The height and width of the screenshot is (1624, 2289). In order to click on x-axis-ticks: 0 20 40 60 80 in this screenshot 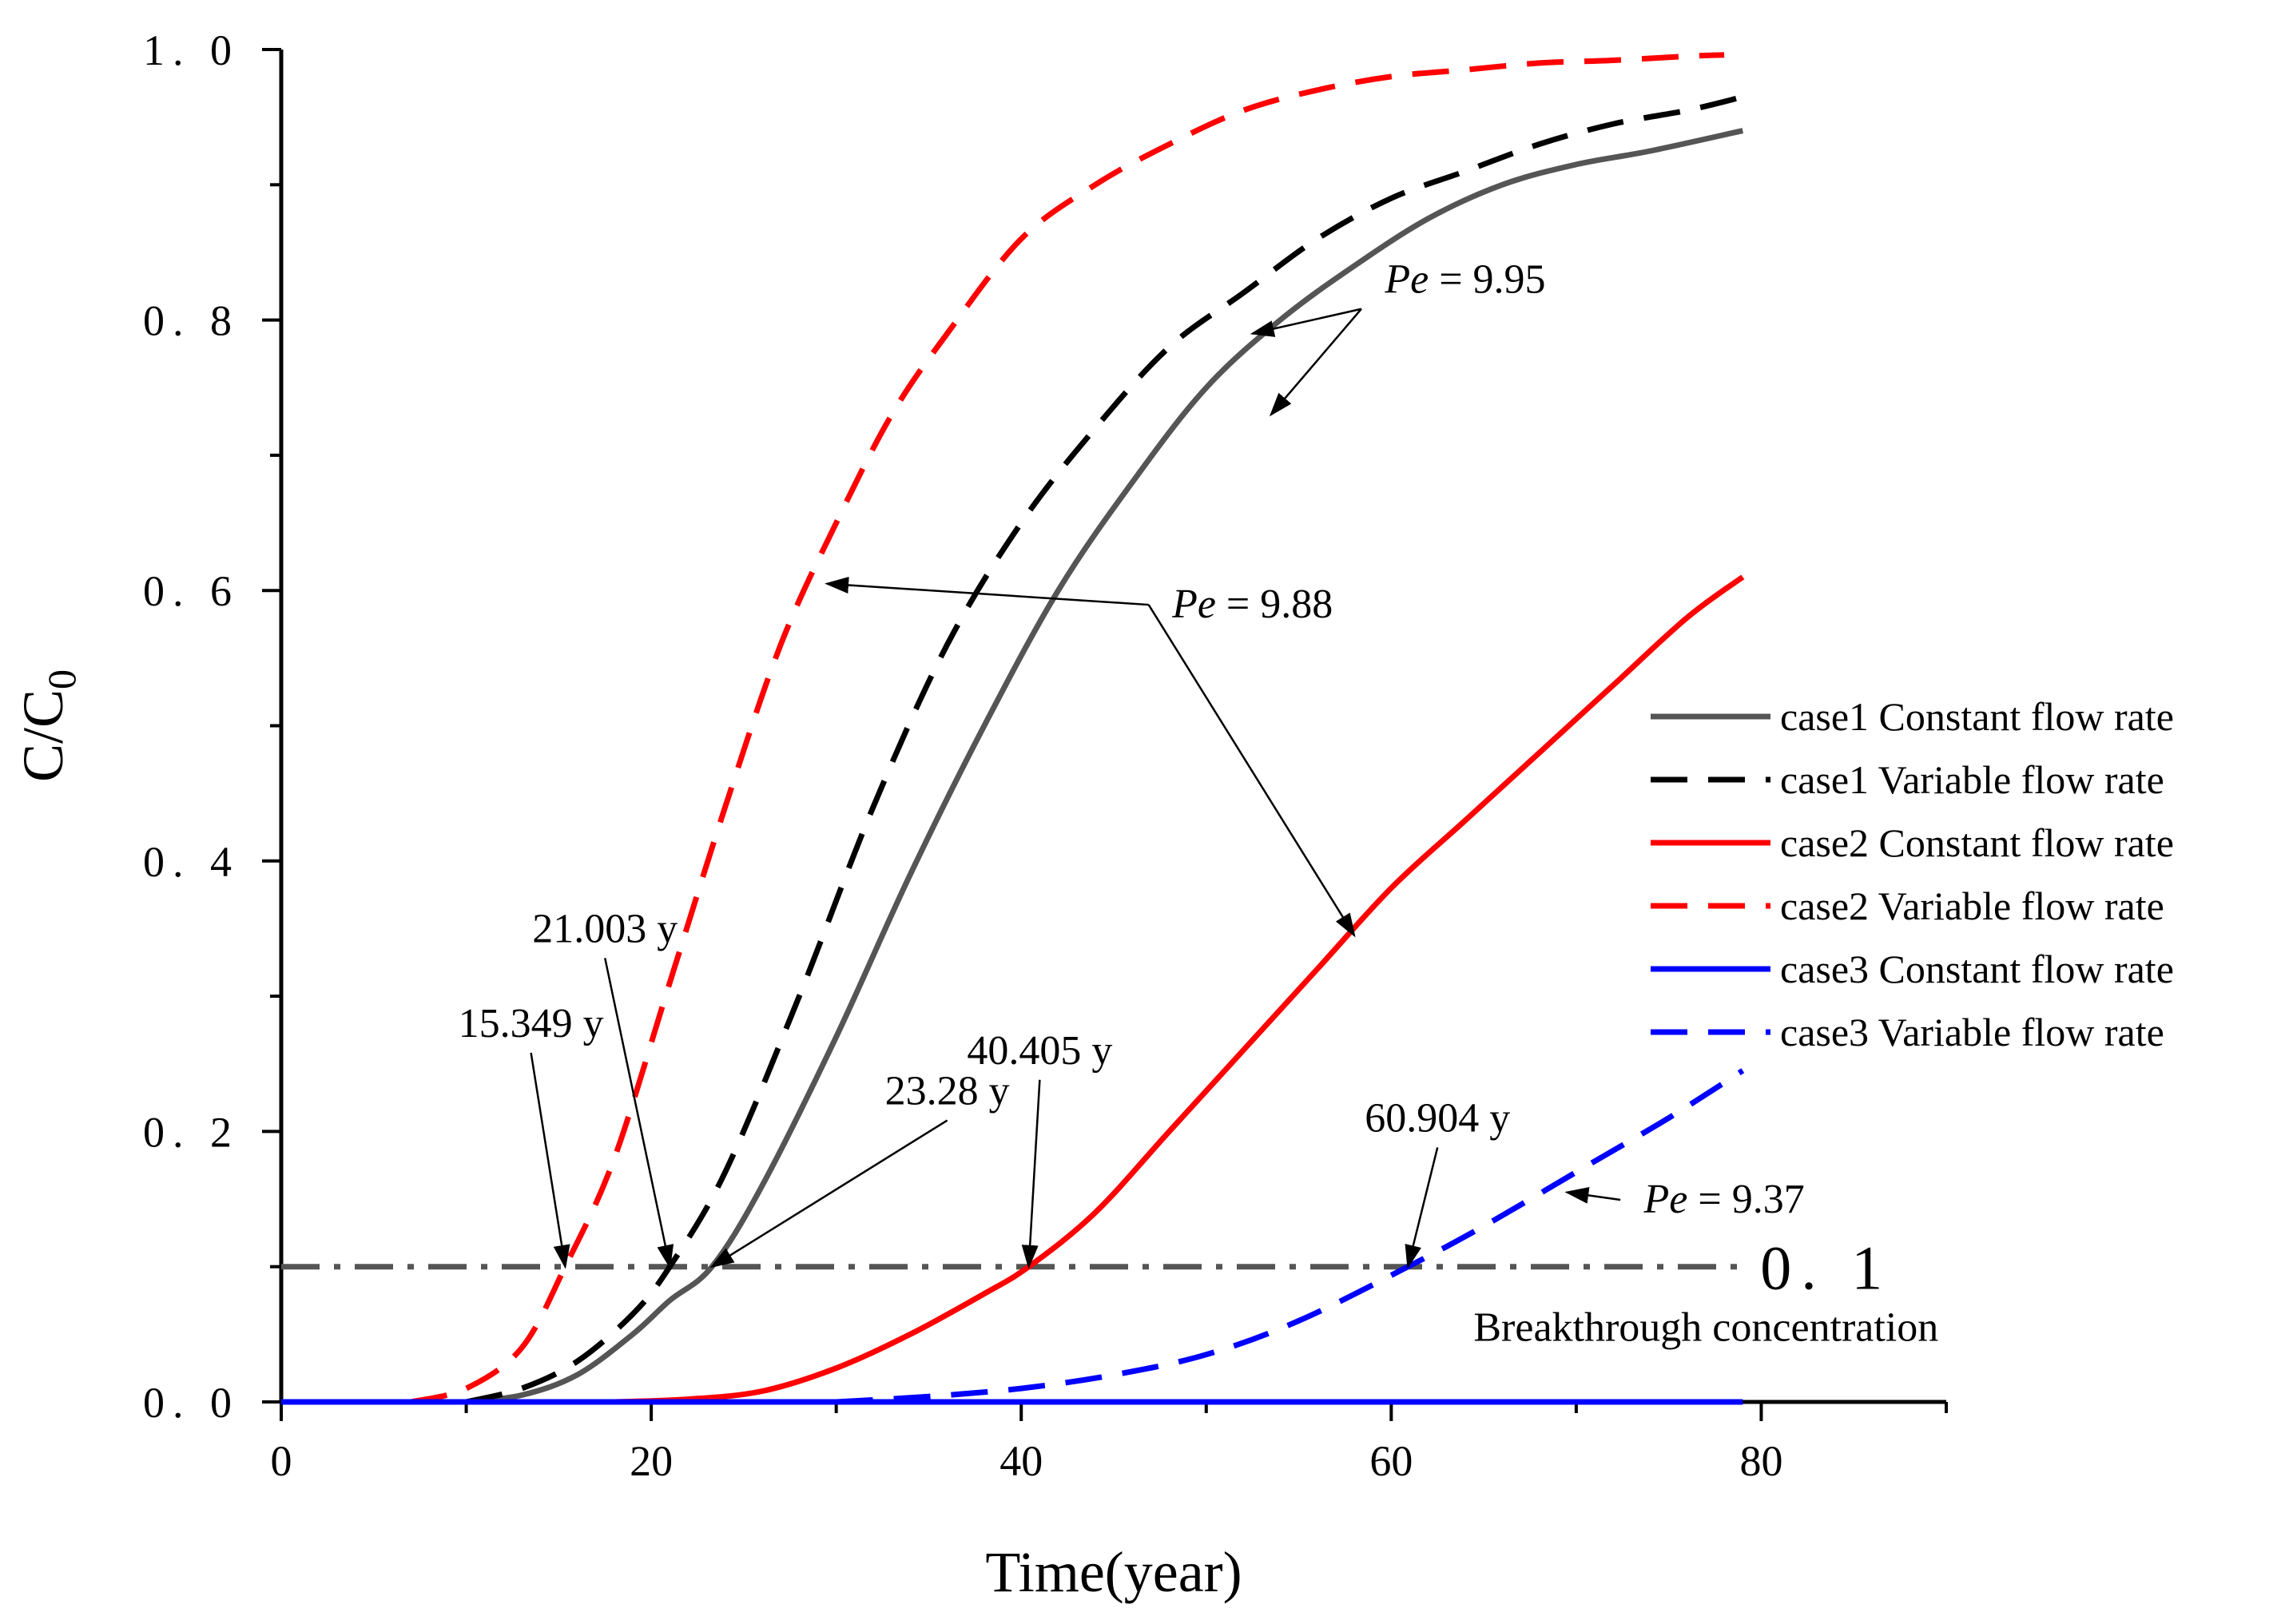, I will do `click(1109, 1443)`.